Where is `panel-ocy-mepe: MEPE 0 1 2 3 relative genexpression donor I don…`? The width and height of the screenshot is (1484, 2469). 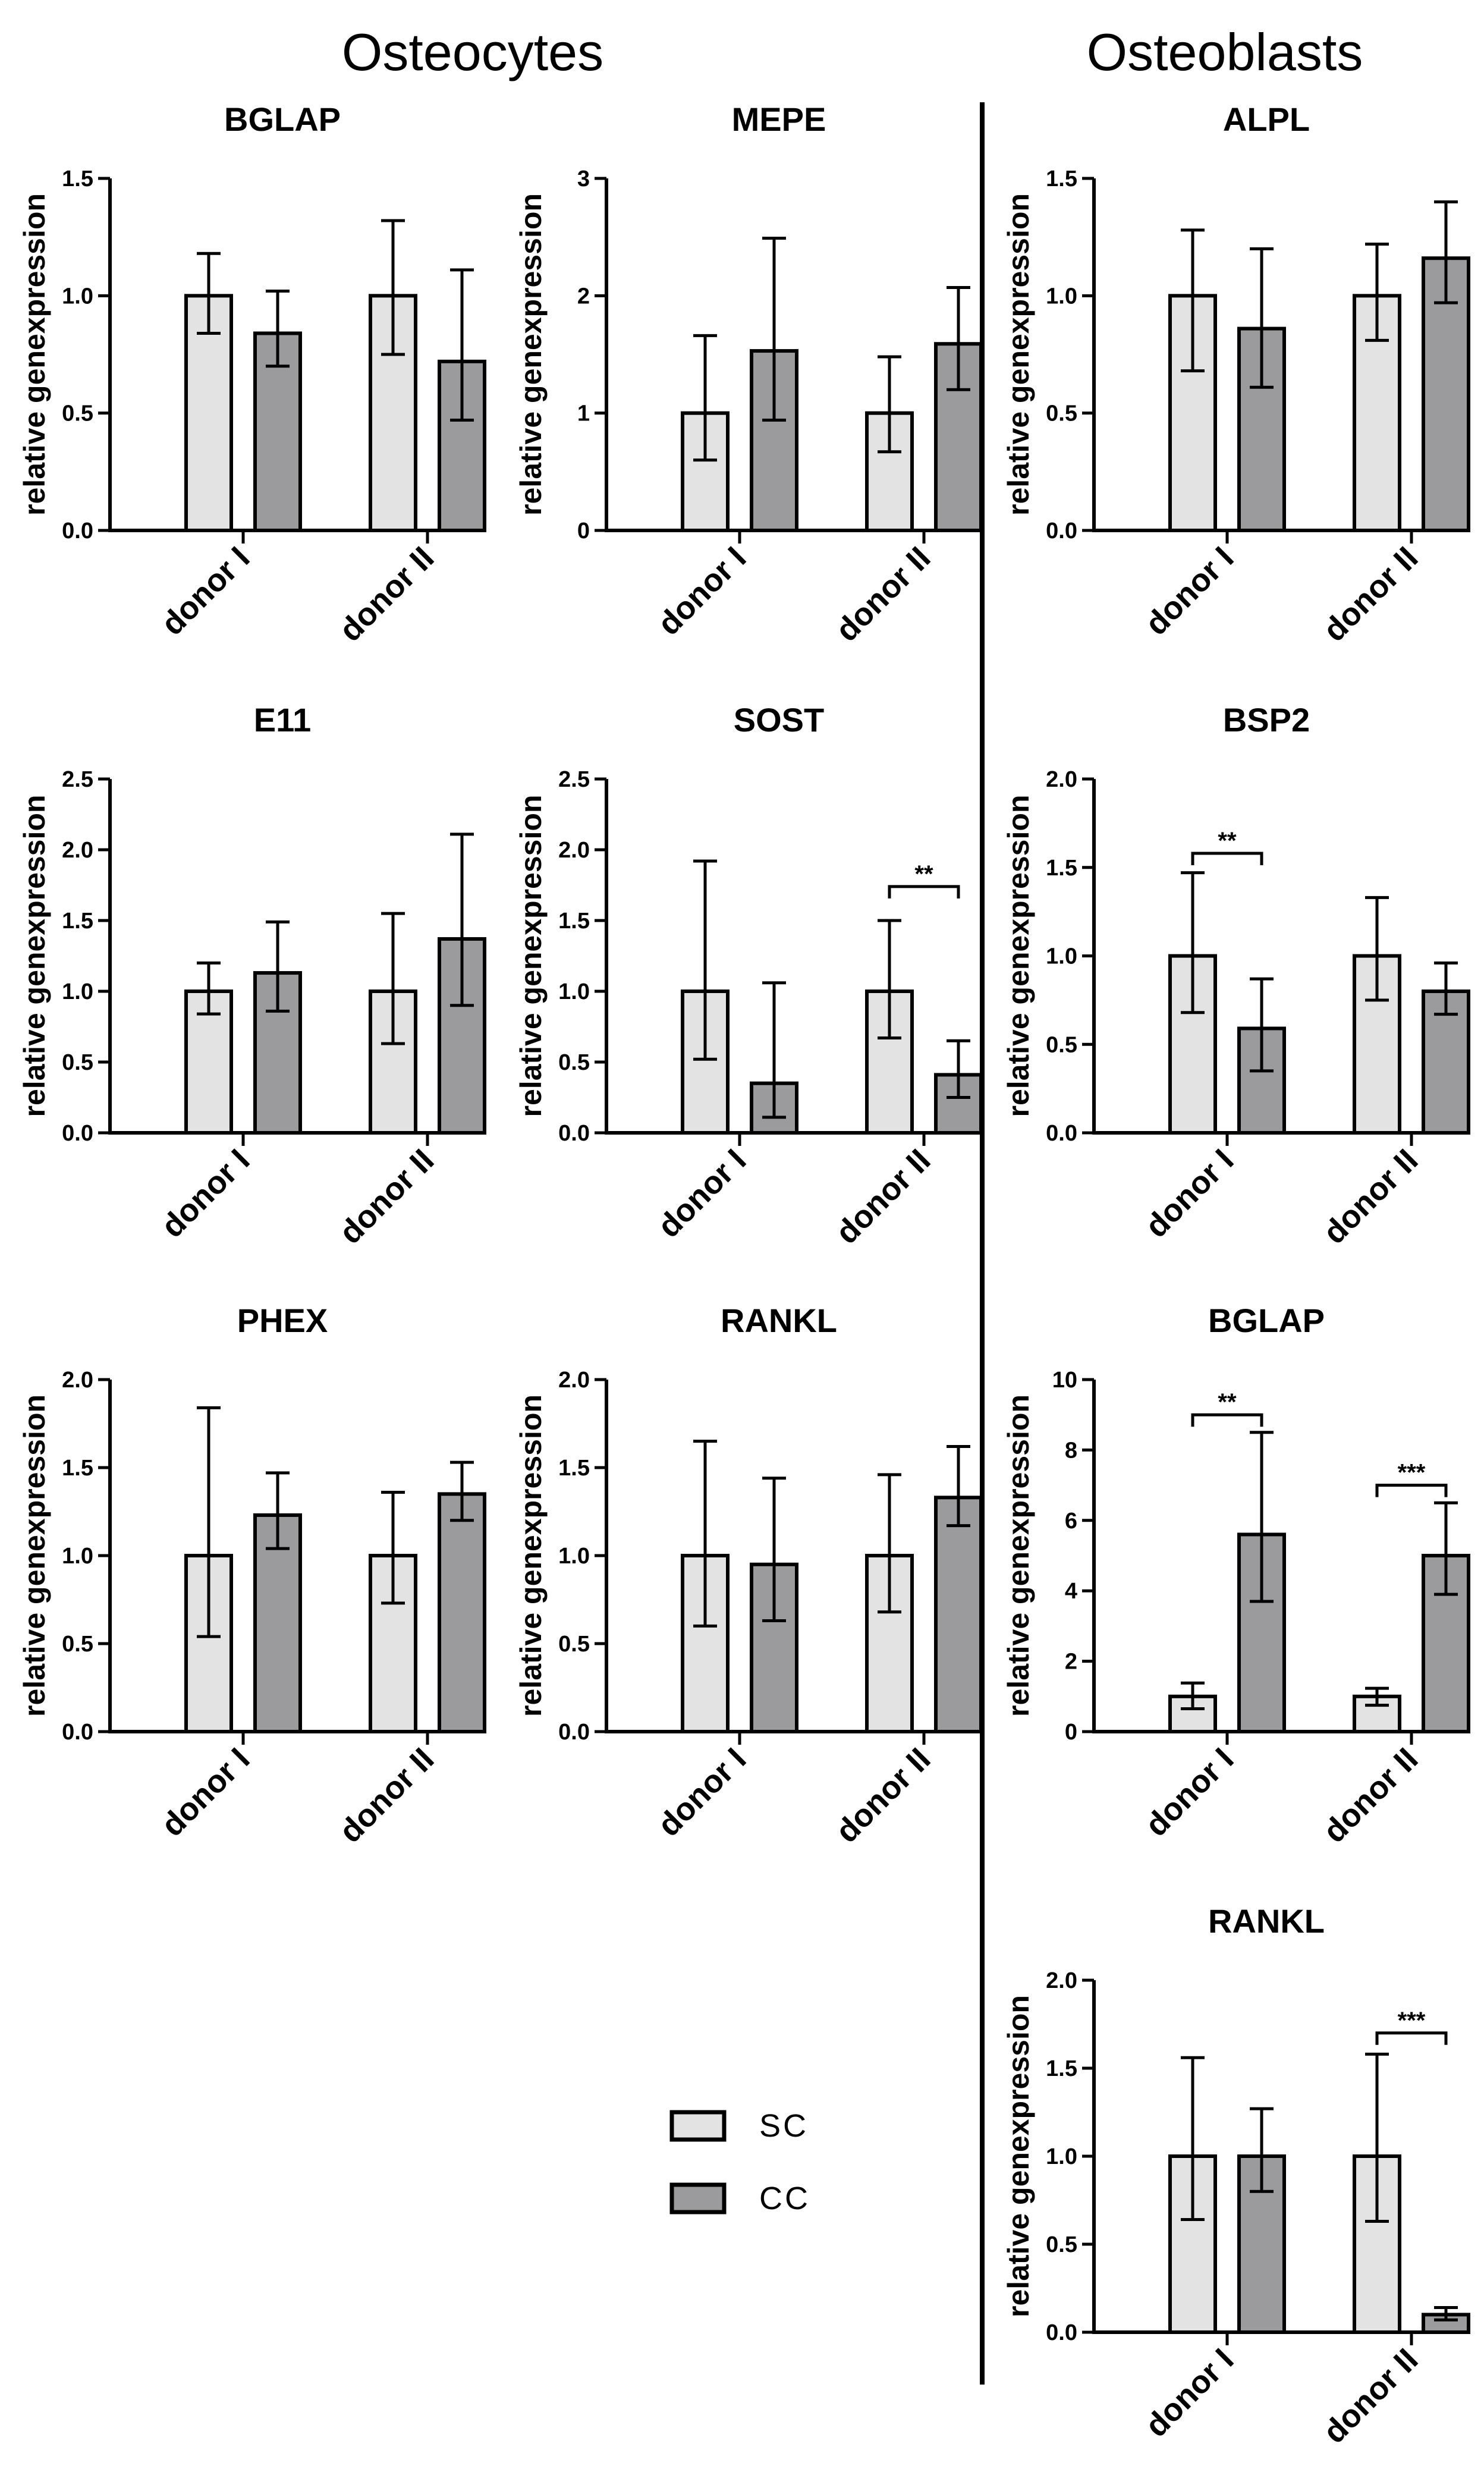 panel-ocy-mepe: MEPE 0 1 2 3 relative genexpression donor I don… is located at coordinates (748, 374).